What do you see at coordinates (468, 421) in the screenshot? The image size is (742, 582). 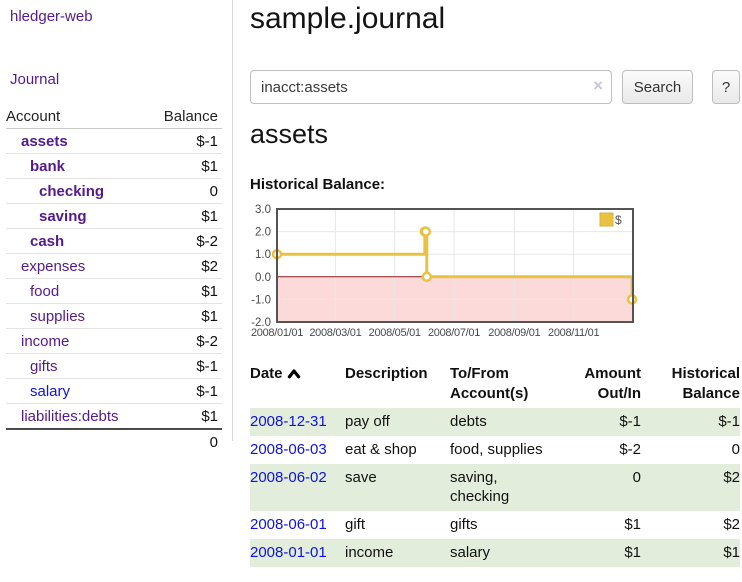 I see `transaction-accounts: debts` at bounding box center [468, 421].